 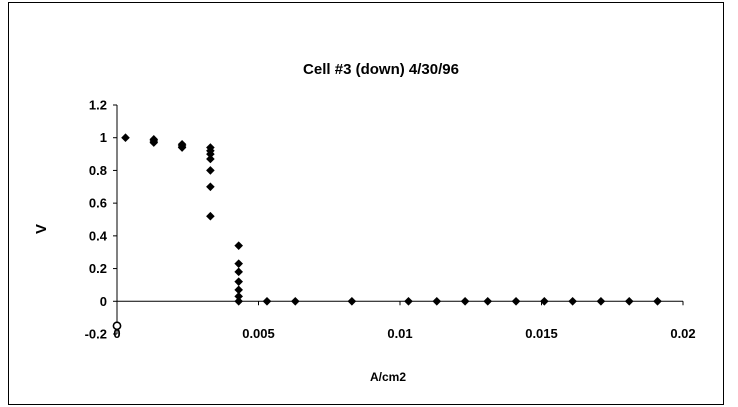 What do you see at coordinates (103, 301) in the screenshot?
I see `y-tick-label: 0` at bounding box center [103, 301].